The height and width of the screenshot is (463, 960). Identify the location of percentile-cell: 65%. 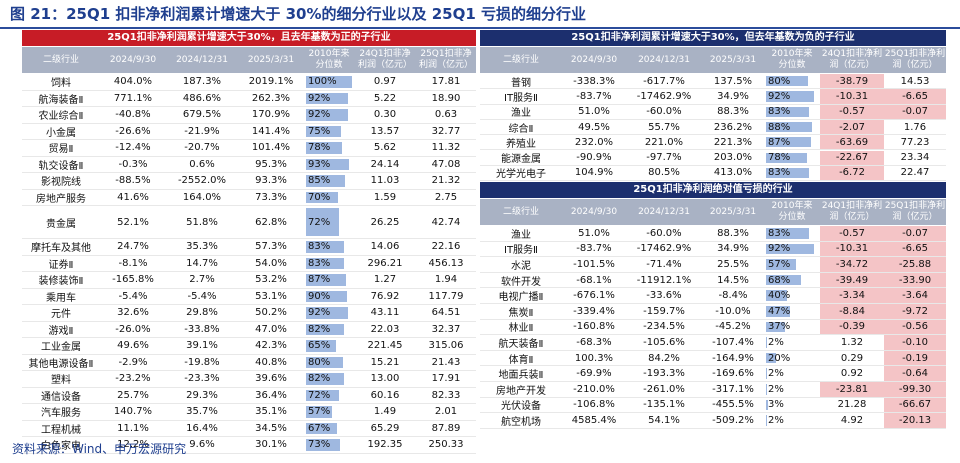
(329, 346).